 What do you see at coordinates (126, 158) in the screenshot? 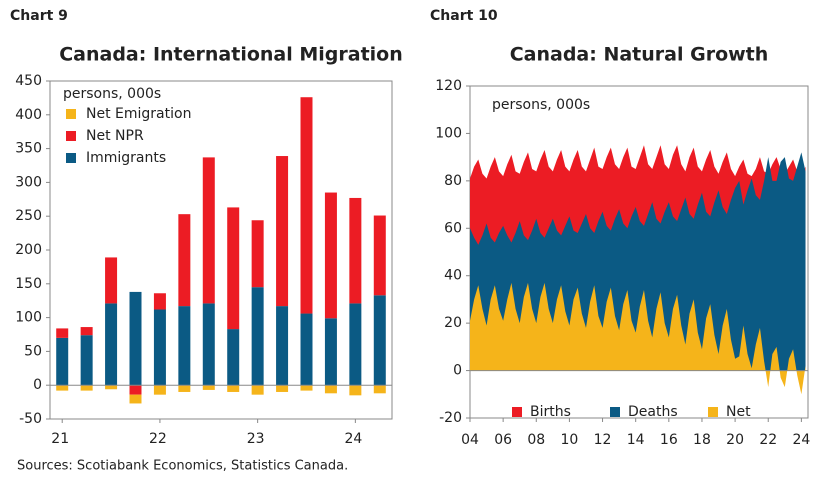
I see `legend-label: Immigrants` at bounding box center [126, 158].